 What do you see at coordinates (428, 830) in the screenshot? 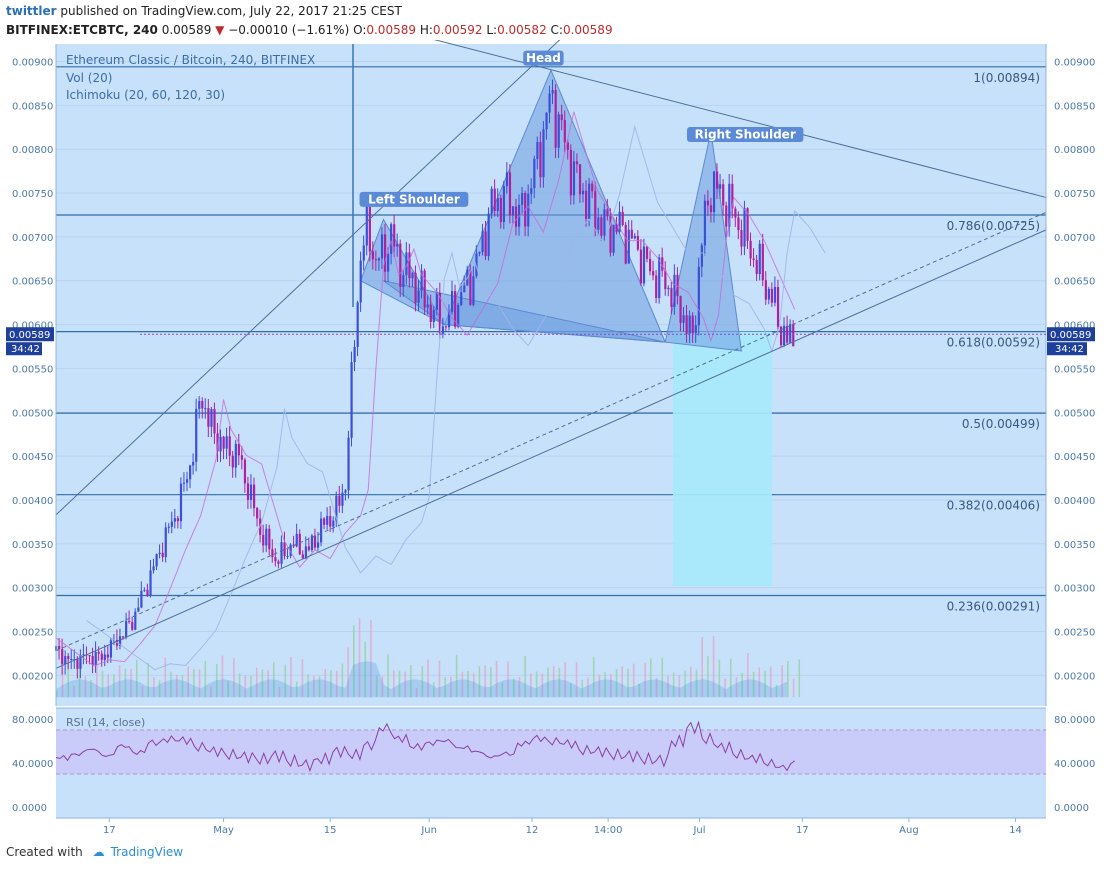
I see `x-tick-label: Jun` at bounding box center [428, 830].